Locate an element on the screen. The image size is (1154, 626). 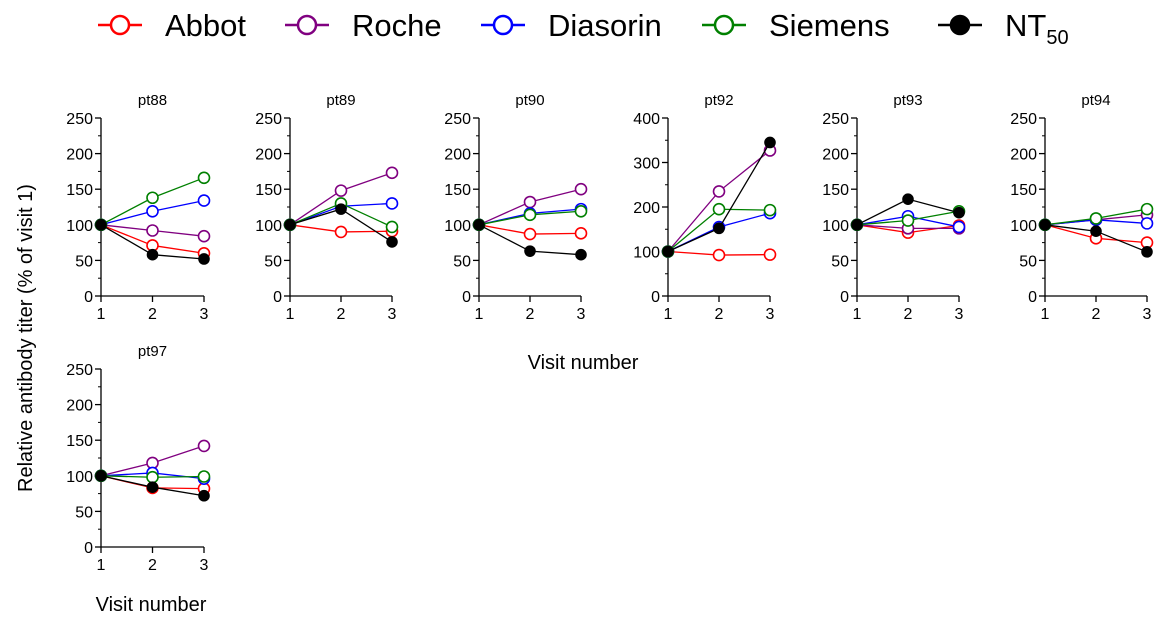
panel-title: pt90 is located at coordinates (529, 100).